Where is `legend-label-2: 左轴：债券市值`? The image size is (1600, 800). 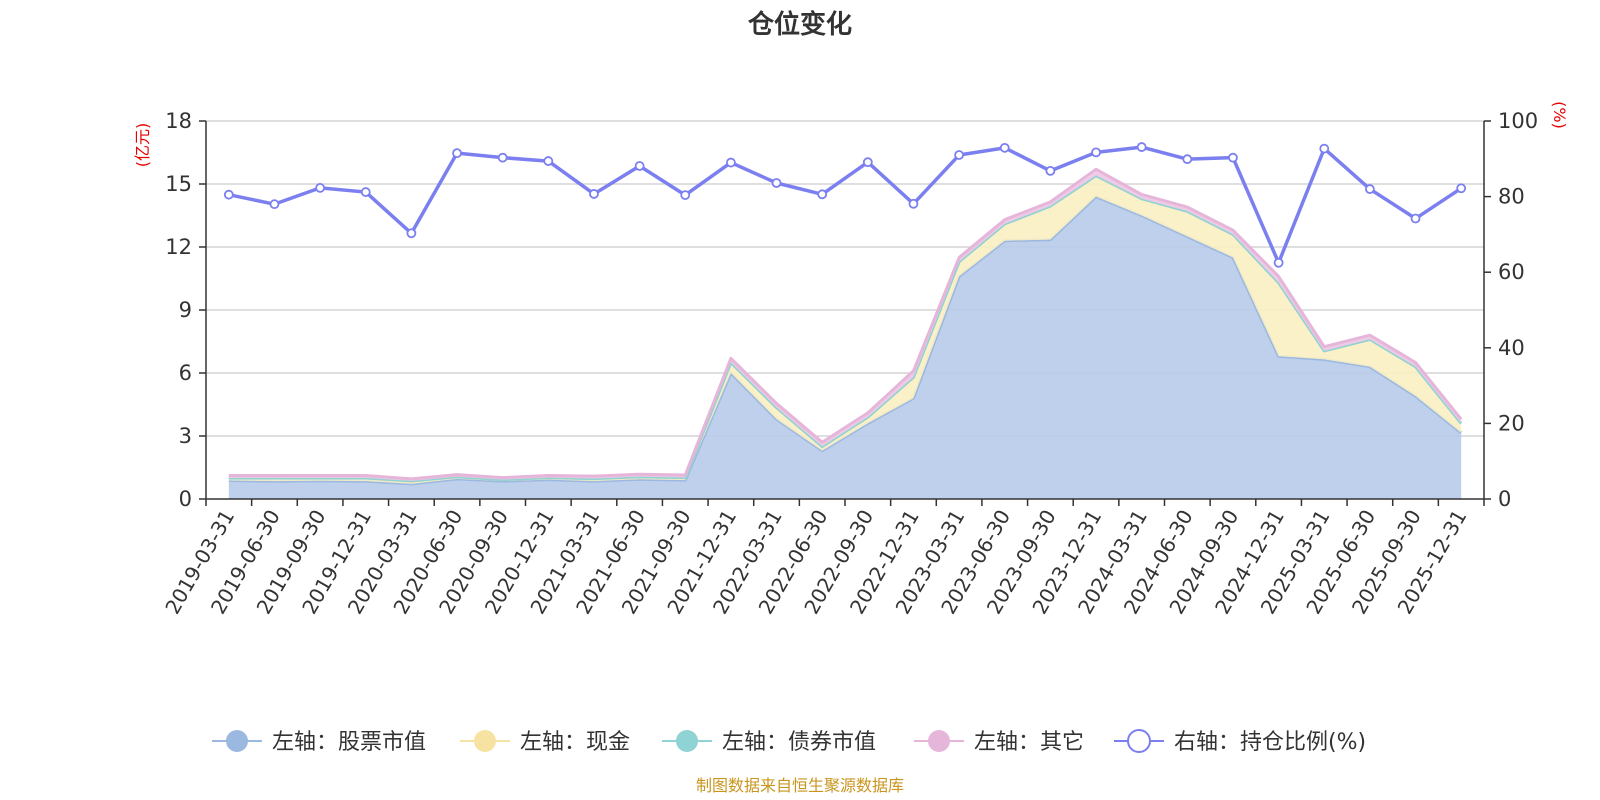
legend-label-2: 左轴：债券市值 is located at coordinates (799, 742).